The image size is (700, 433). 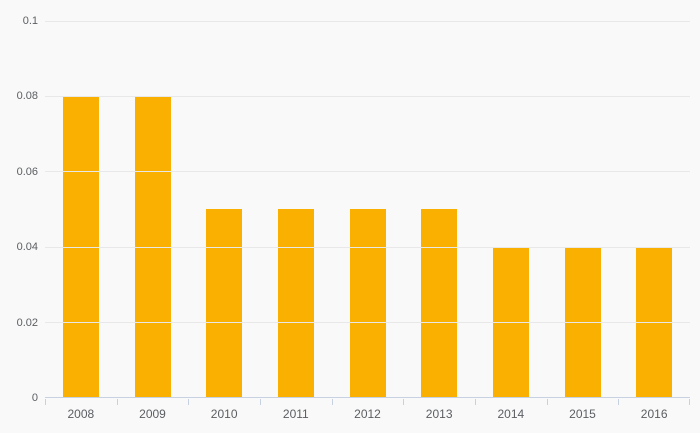 What do you see at coordinates (295, 303) in the screenshot?
I see `bar-2011` at bounding box center [295, 303].